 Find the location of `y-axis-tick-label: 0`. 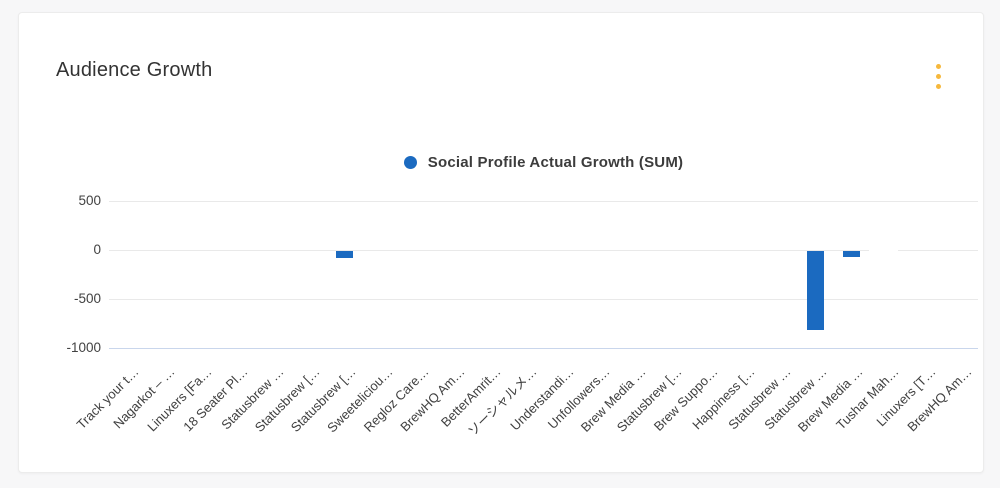

y-axis-tick-label: 0 is located at coordinates (97, 249).